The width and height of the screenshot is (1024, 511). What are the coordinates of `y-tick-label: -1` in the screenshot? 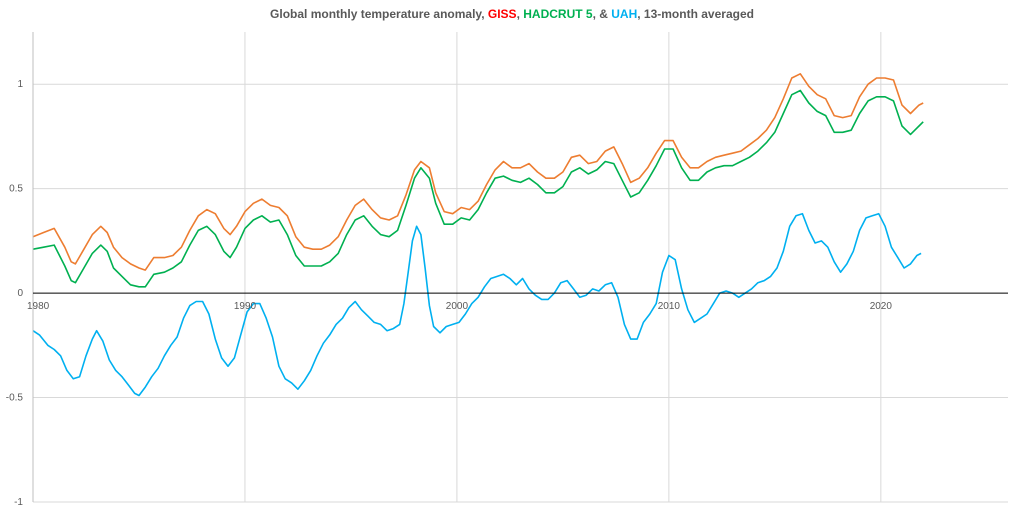 It's located at (18, 502).